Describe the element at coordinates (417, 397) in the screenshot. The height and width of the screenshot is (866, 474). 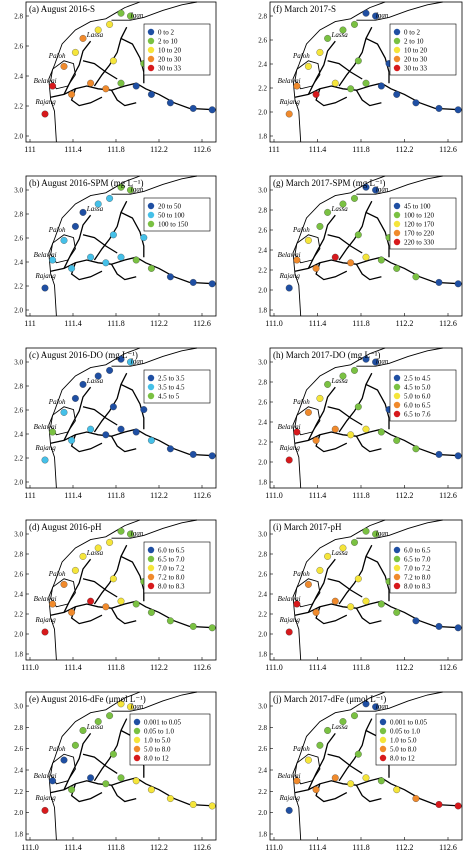
I see `legend-label: 5.0 to 6.0` at that location.